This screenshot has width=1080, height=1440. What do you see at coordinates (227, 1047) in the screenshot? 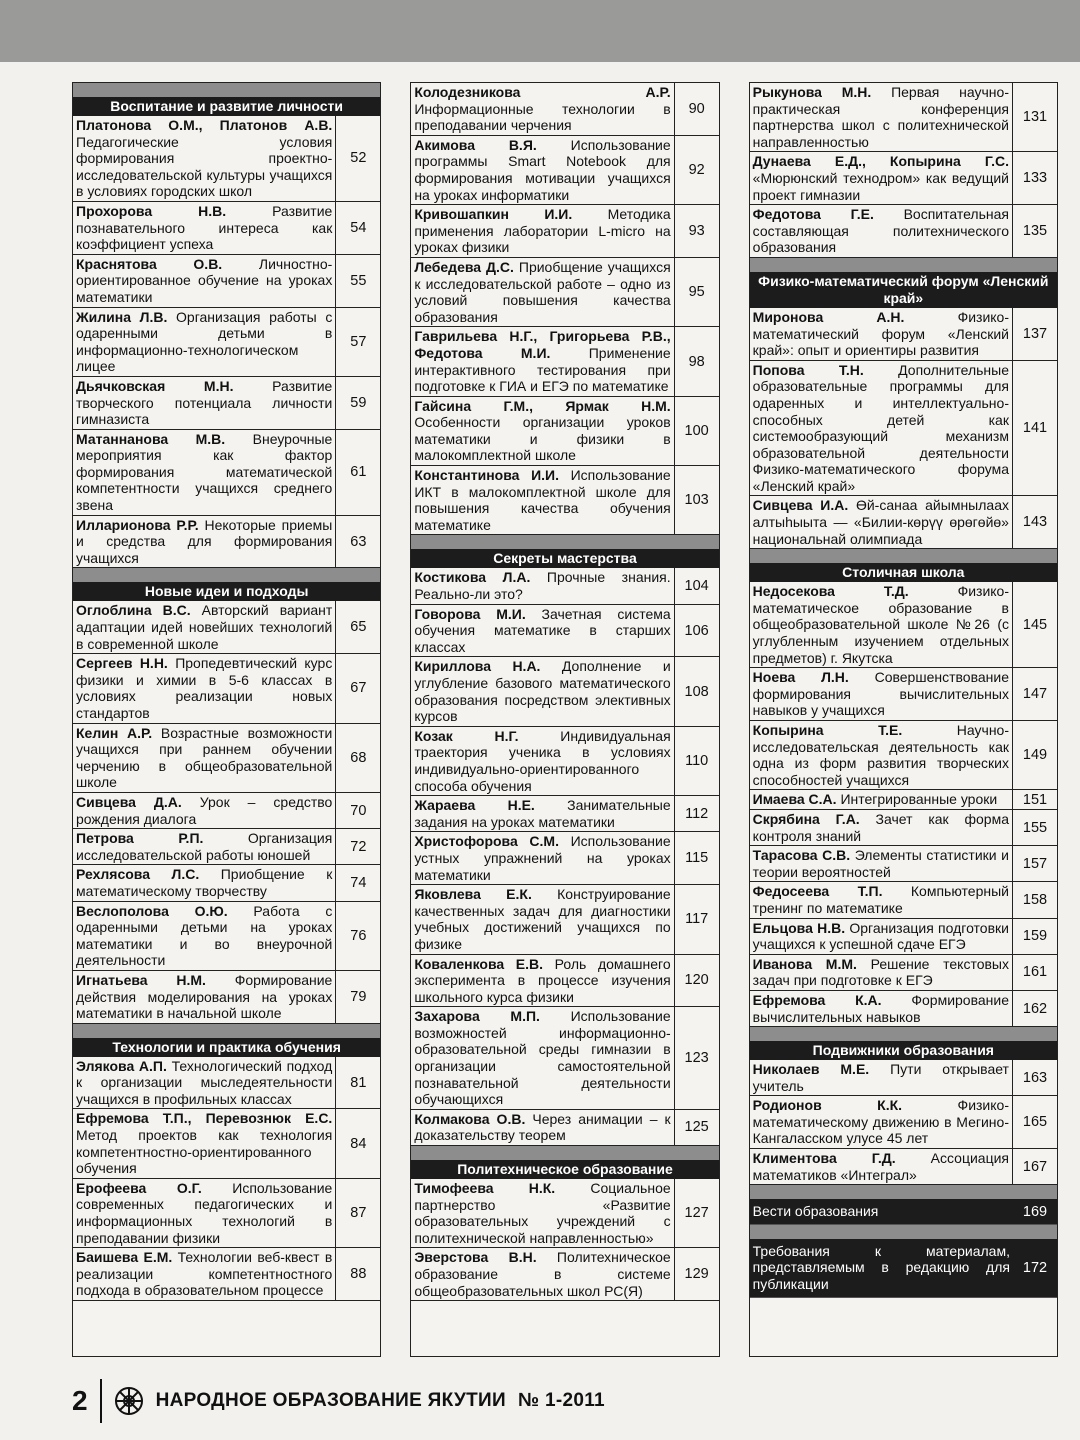
I see `section-title: Технологии и практика обучения` at bounding box center [227, 1047].